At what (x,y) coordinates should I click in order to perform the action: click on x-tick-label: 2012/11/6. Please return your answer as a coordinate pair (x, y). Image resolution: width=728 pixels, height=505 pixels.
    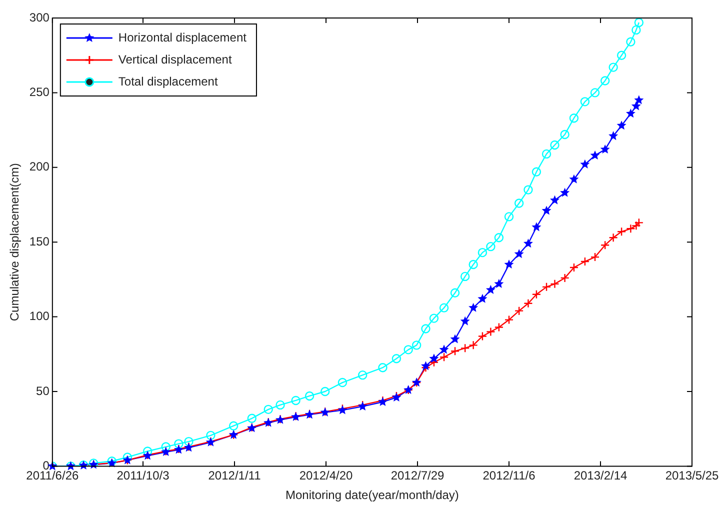
    Looking at the image, I should click on (509, 475).